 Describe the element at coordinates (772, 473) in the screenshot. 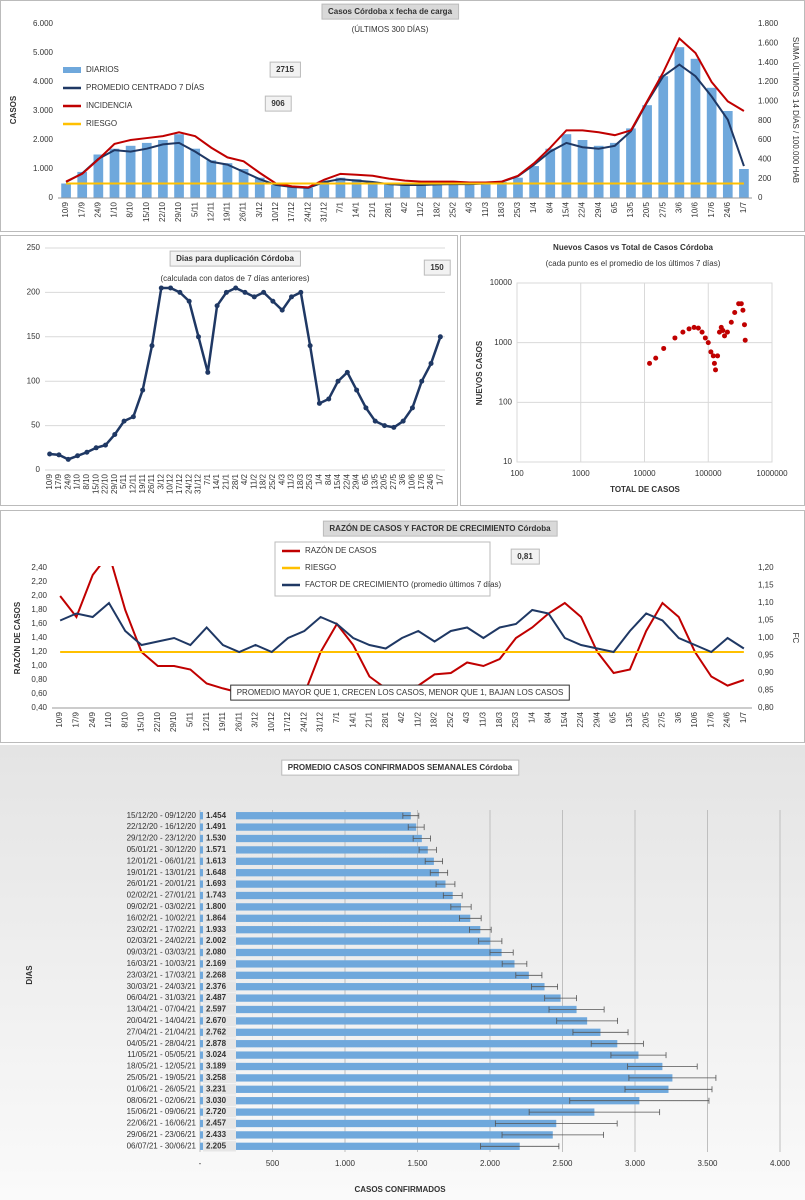

I see `x-tick-label: 1000000` at that location.